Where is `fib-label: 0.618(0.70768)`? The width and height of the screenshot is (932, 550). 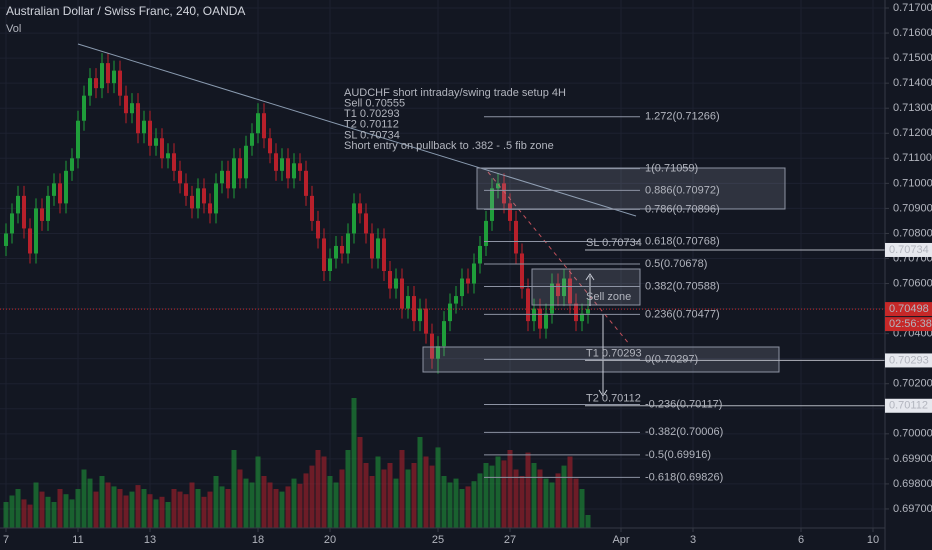
fib-label: 0.618(0.70768) is located at coordinates (682, 241).